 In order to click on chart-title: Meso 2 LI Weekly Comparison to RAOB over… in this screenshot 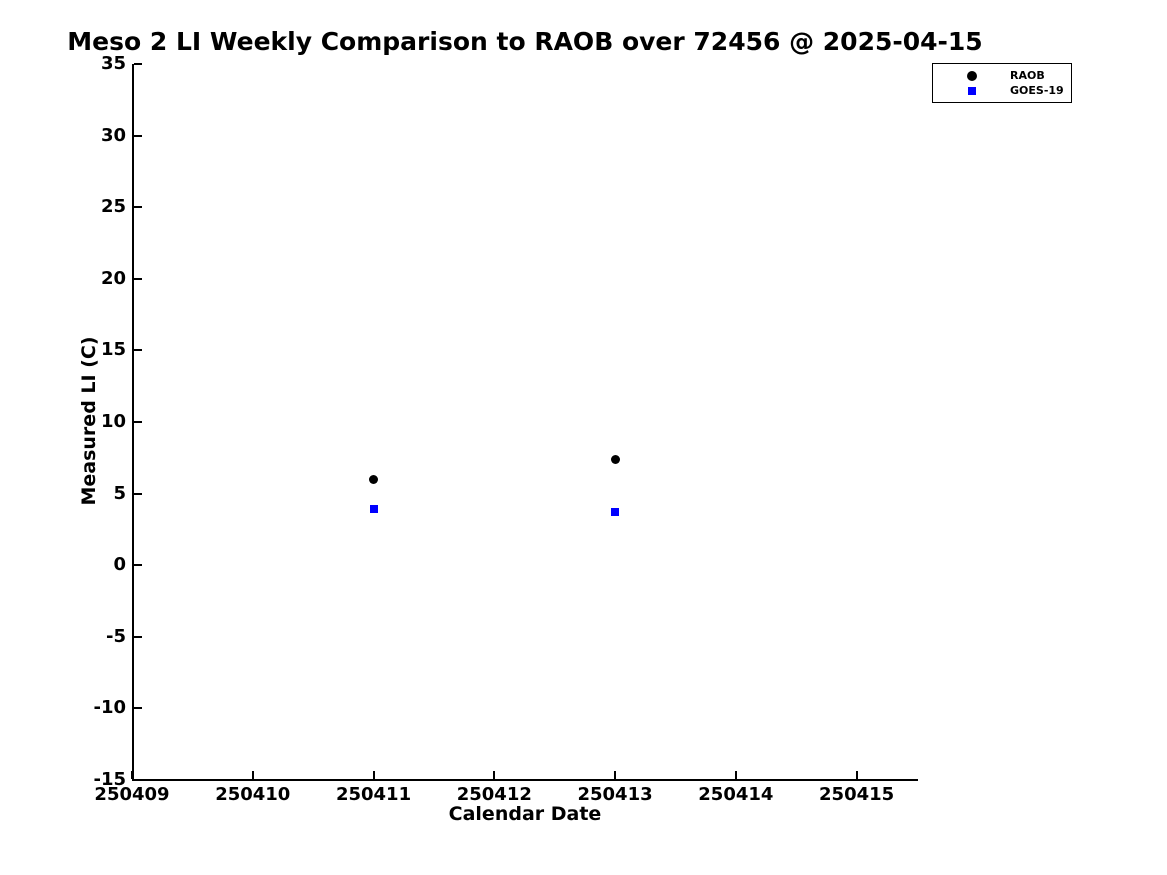, I will do `click(525, 41)`.